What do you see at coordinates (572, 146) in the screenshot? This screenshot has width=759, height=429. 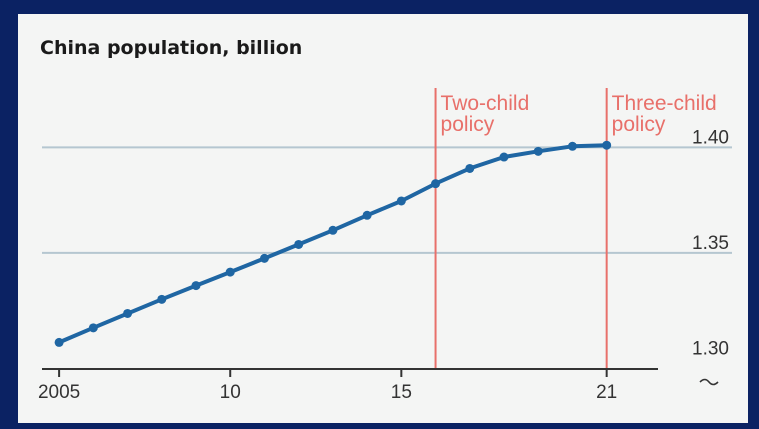 I see `data-point-2020` at bounding box center [572, 146].